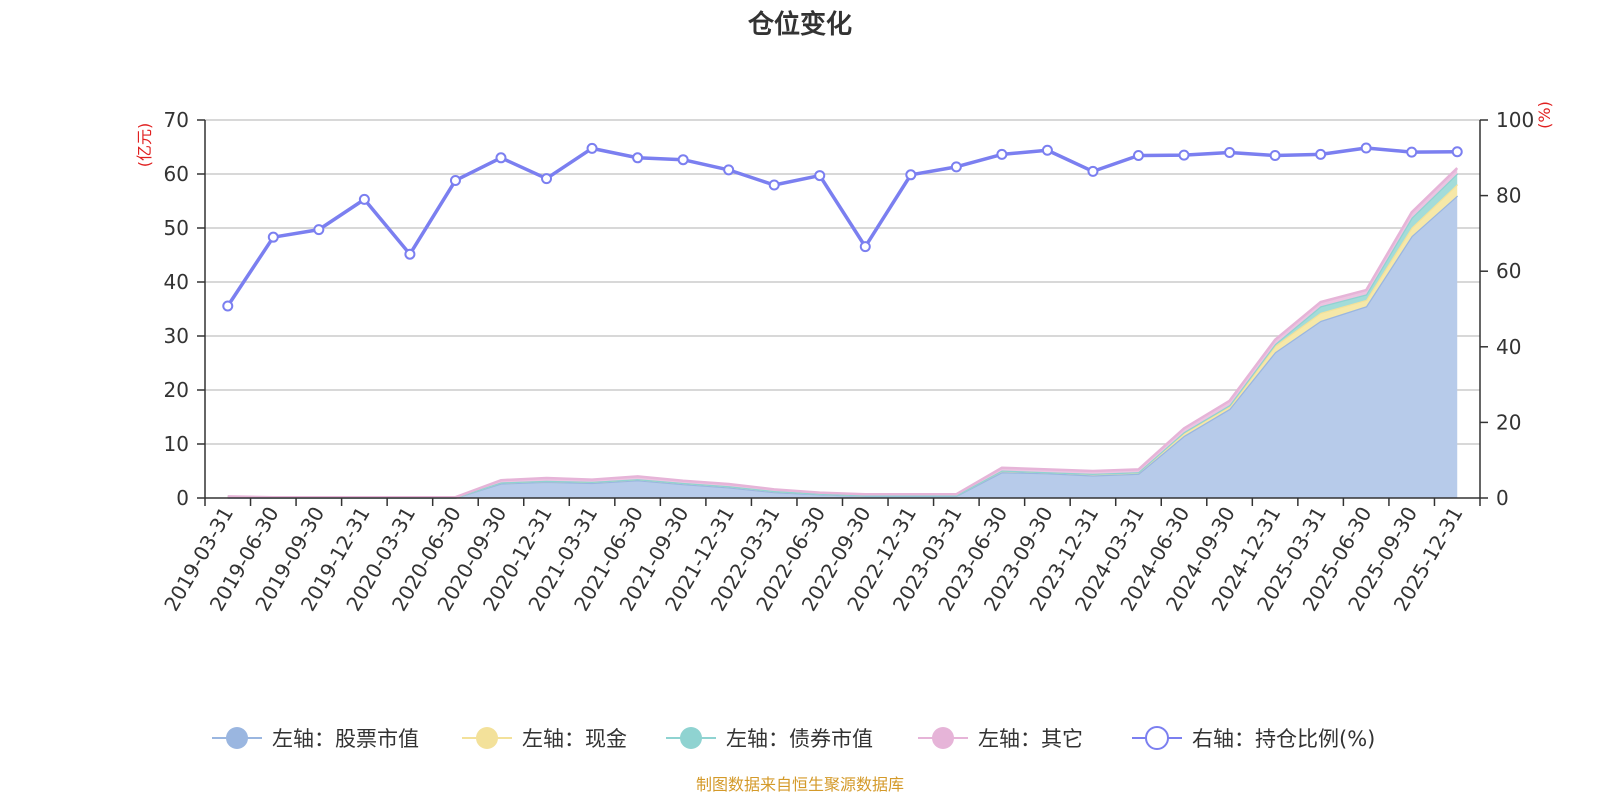 Image resolution: width=1600 pixels, height=800 pixels. I want to click on legend-item-4: 左轴：其它, so click(1000, 739).